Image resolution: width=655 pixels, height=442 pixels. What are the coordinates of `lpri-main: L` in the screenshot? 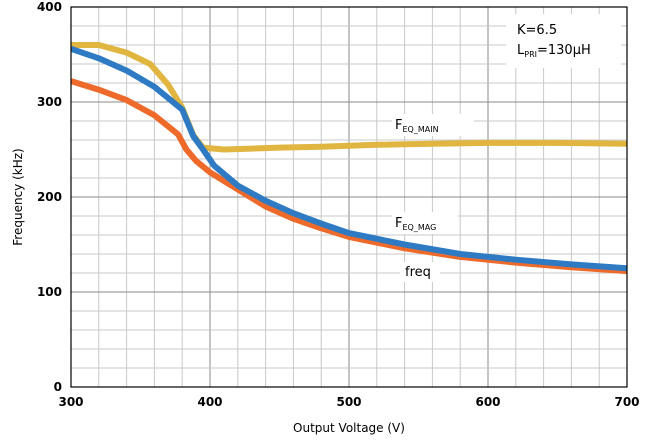 It's located at (521, 50).